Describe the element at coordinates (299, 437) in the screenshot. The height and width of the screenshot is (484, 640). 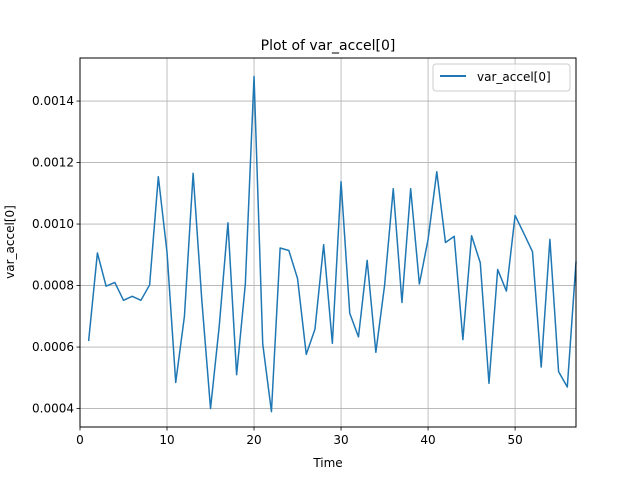
I see `x-axis: 0 10 20 30 40 50` at that location.